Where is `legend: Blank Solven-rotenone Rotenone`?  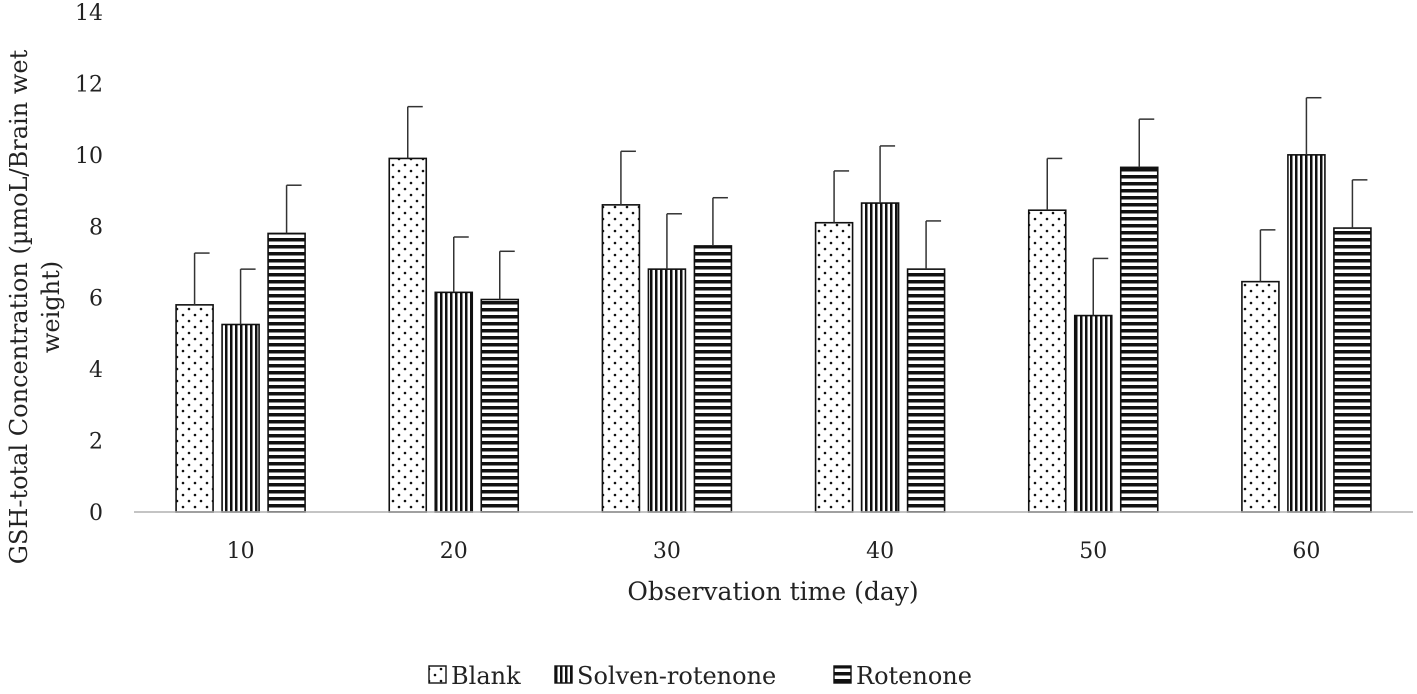 legend: Blank Solven-rotenone Rotenone is located at coordinates (700, 676).